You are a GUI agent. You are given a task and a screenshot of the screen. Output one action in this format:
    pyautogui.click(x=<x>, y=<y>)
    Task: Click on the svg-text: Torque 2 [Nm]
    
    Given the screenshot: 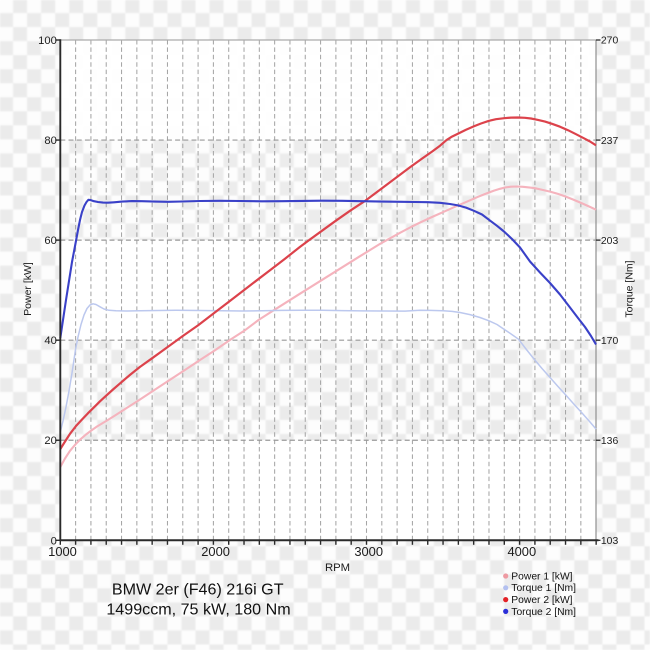 What is the action you would take?
    pyautogui.click(x=543, y=612)
    